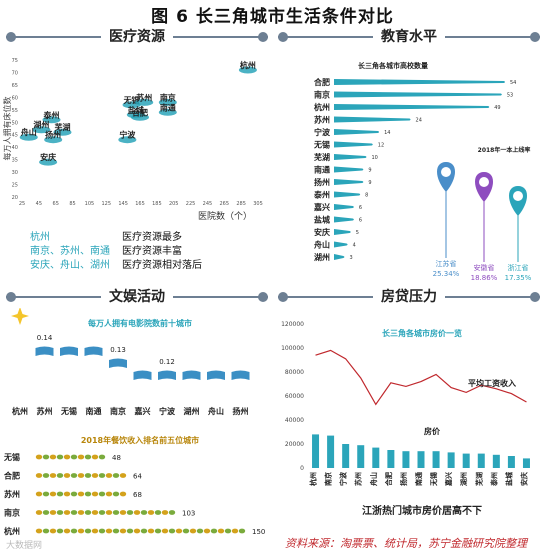  I want to click on category-label: 宁波, so click(322, 132).